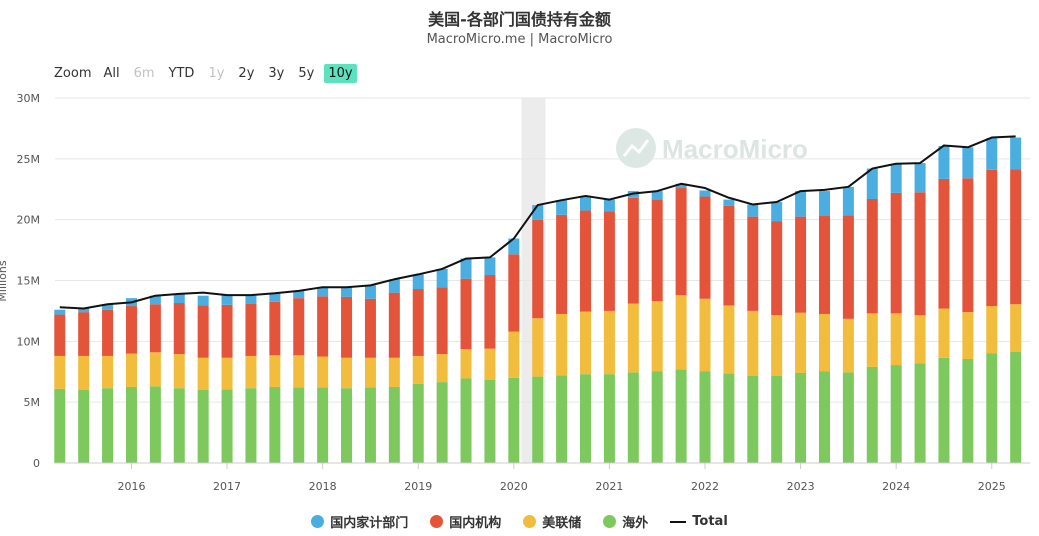  I want to click on legend-item-domestic: 国内机构, so click(465, 521).